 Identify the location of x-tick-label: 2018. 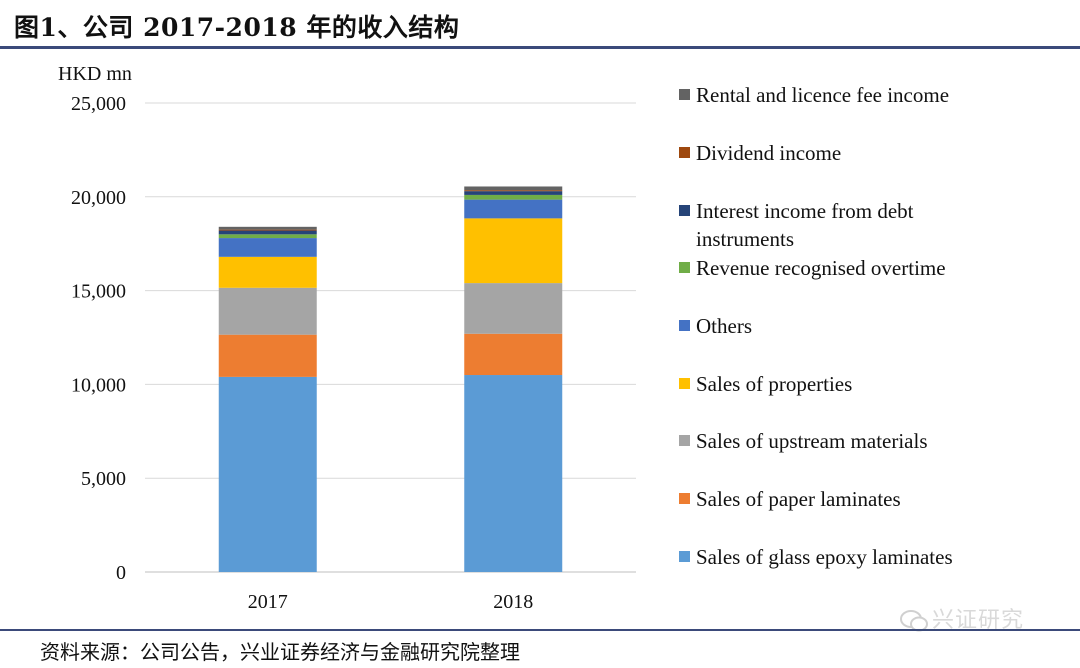
(513, 602).